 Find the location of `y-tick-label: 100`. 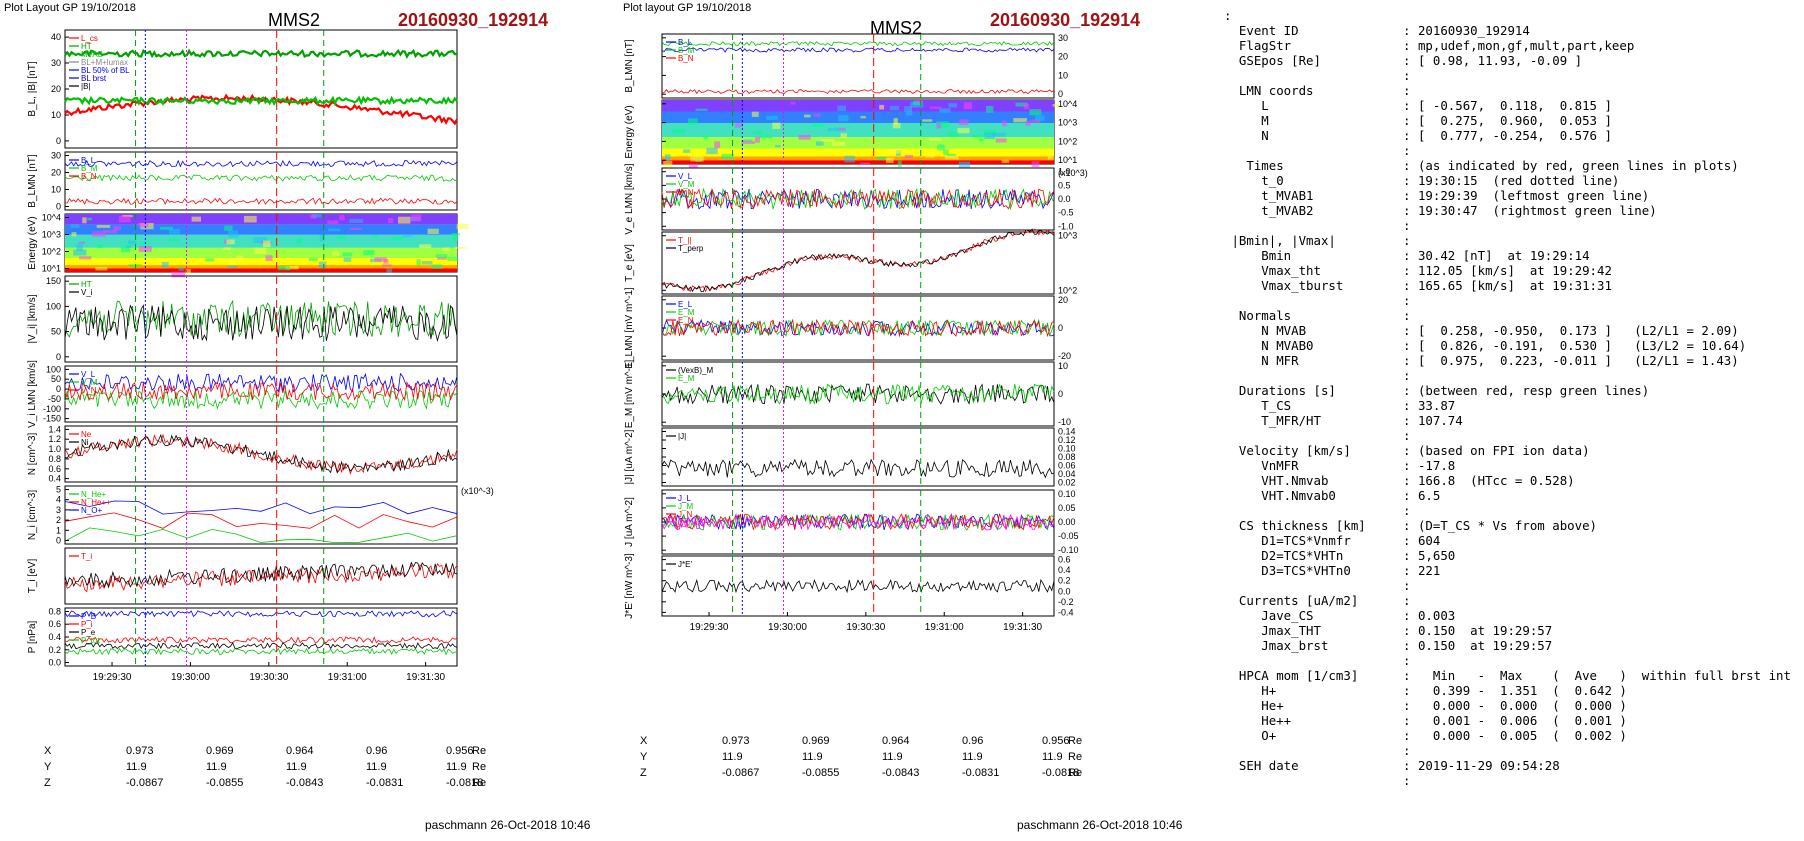

y-tick-label: 100 is located at coordinates (53, 306).